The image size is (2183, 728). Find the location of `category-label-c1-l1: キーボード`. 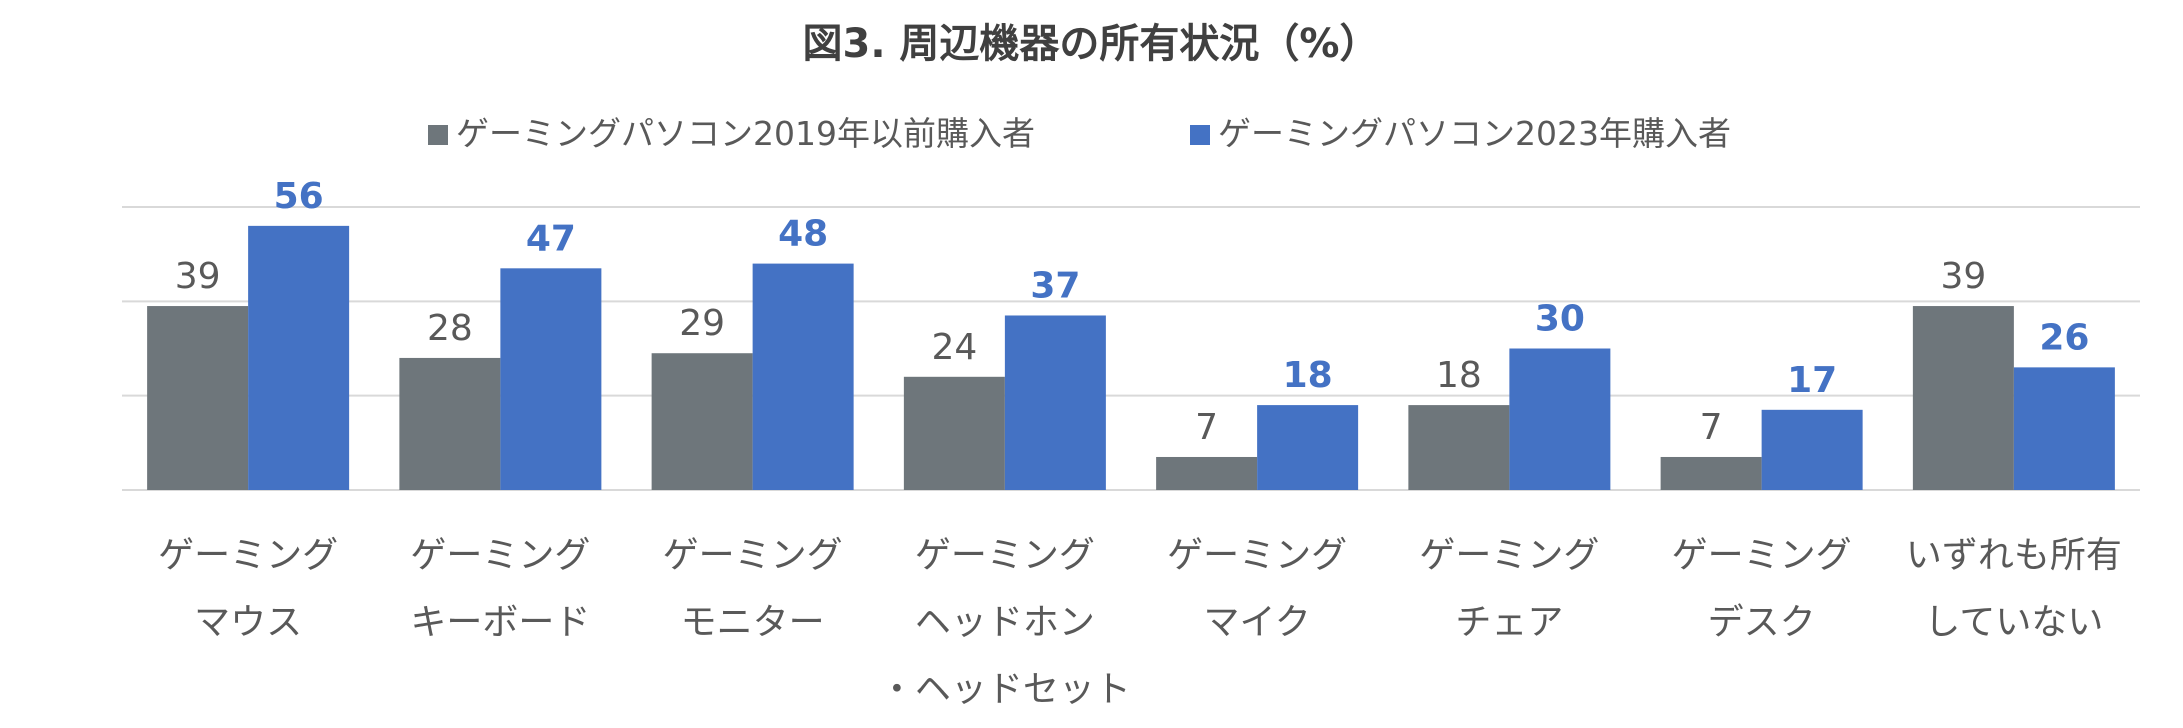

category-label-c1-l1: キーボード is located at coordinates (500, 622).